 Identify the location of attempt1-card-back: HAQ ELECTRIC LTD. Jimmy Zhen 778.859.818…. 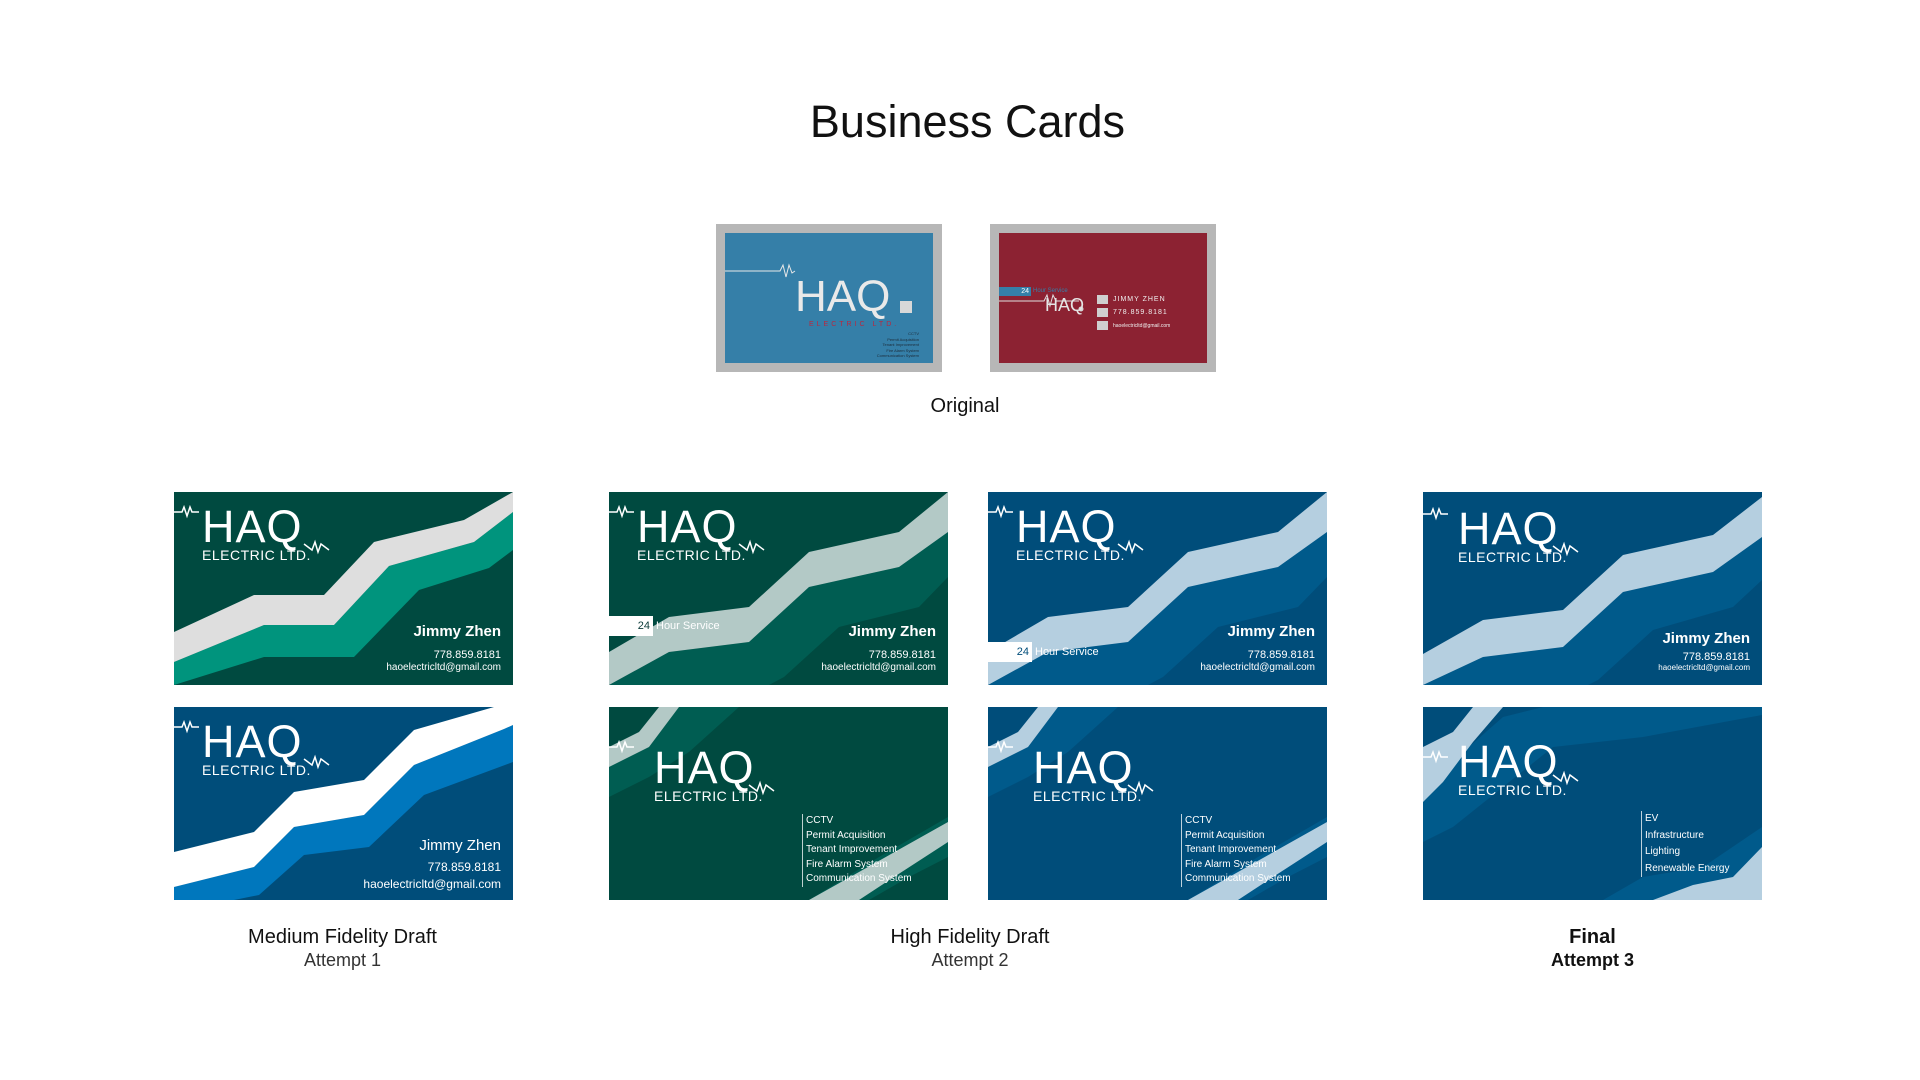
(343, 803).